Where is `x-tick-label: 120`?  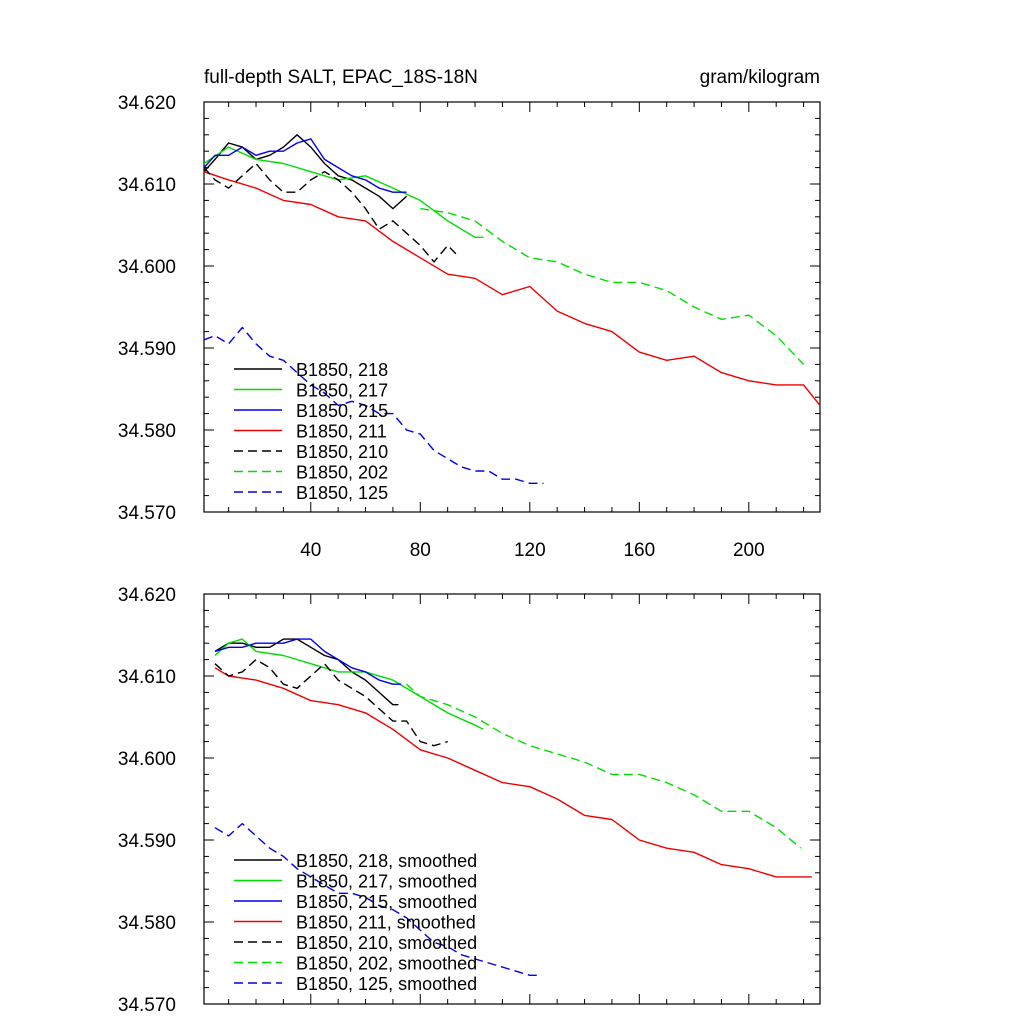 x-tick-label: 120 is located at coordinates (530, 550).